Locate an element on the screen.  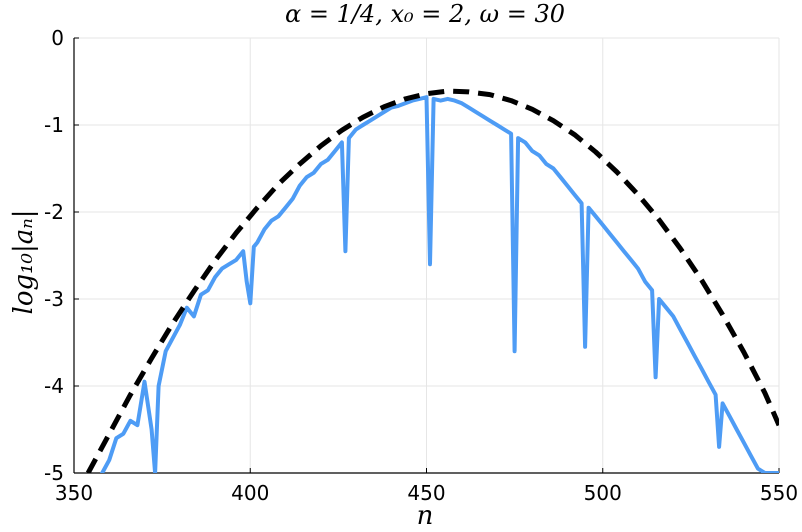
x-axis-label: n is located at coordinates (425, 516).